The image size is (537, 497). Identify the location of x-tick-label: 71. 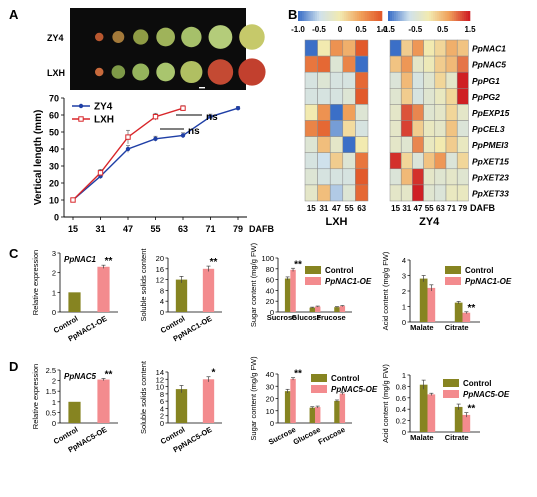
(210, 229).